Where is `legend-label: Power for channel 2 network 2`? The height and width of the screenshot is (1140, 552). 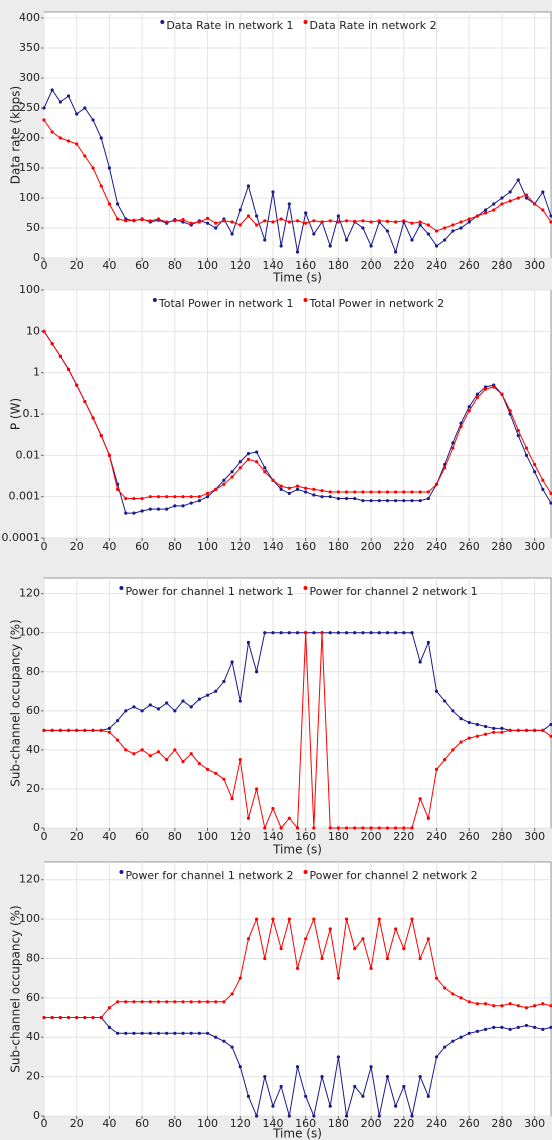 legend-label: Power for channel 2 network 2 is located at coordinates (394, 875).